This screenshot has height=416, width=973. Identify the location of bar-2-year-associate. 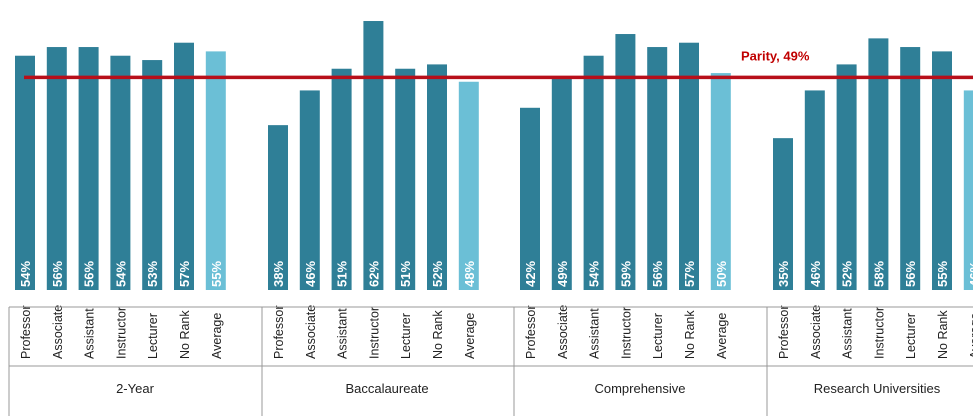
(56, 168).